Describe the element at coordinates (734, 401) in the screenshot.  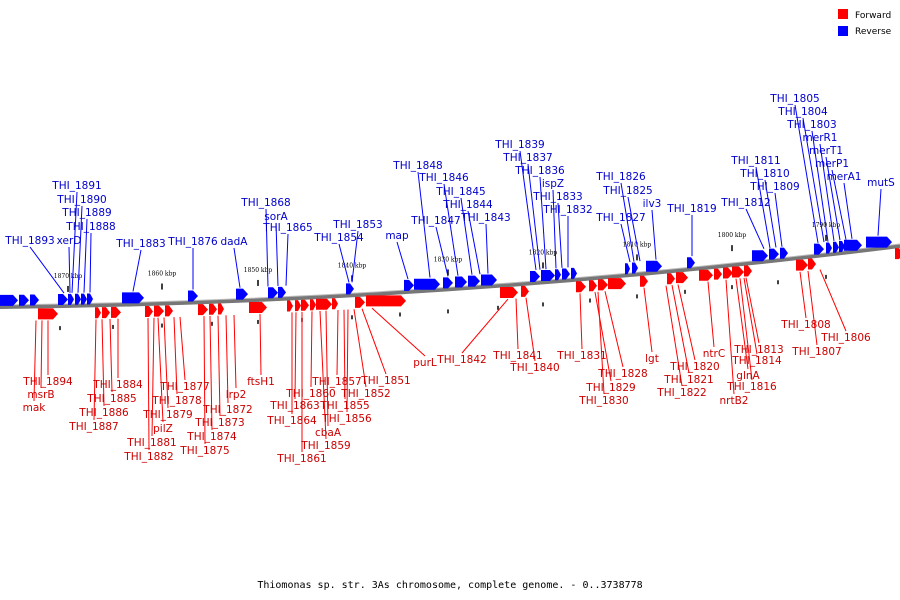
I see `forward-gene-label: nrtB2` at that location.